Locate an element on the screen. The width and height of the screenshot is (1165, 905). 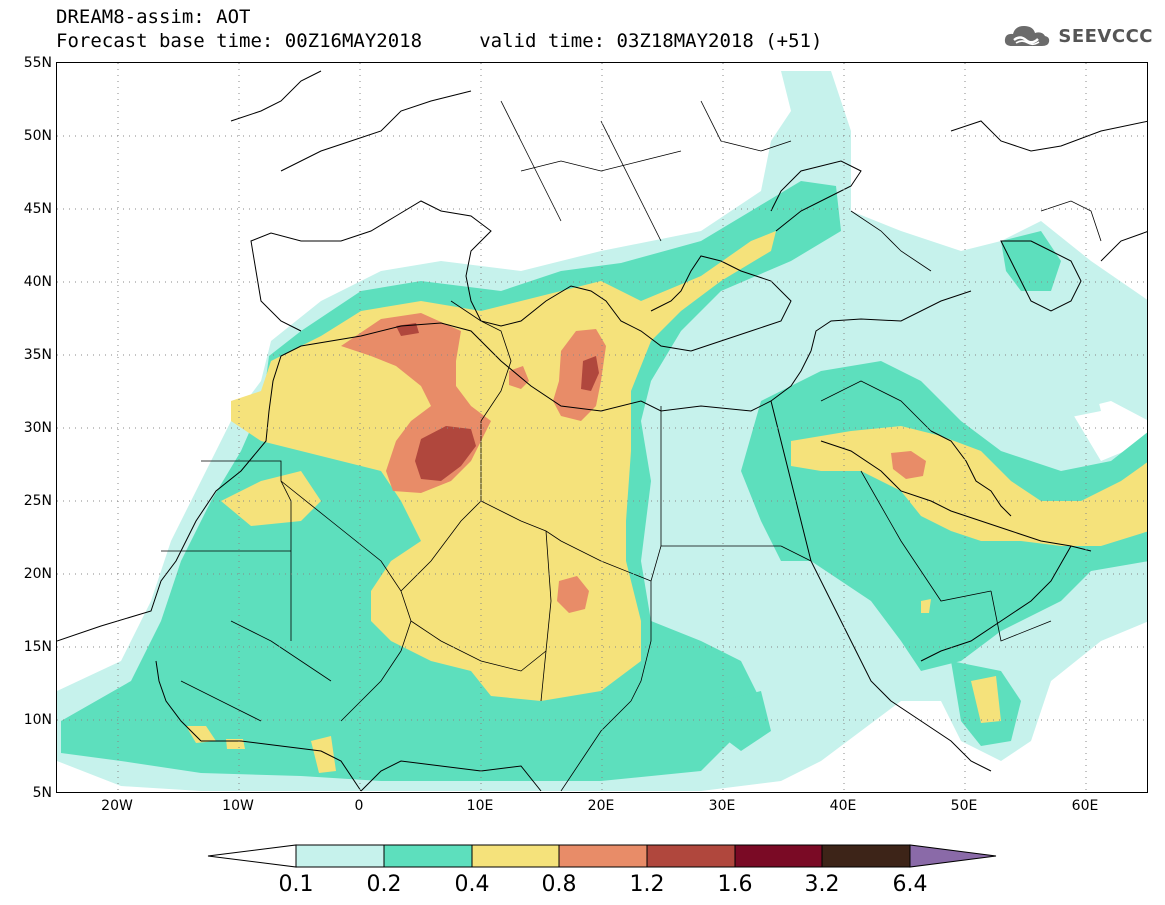
lat-label-35n: 35N is located at coordinates (37, 355).